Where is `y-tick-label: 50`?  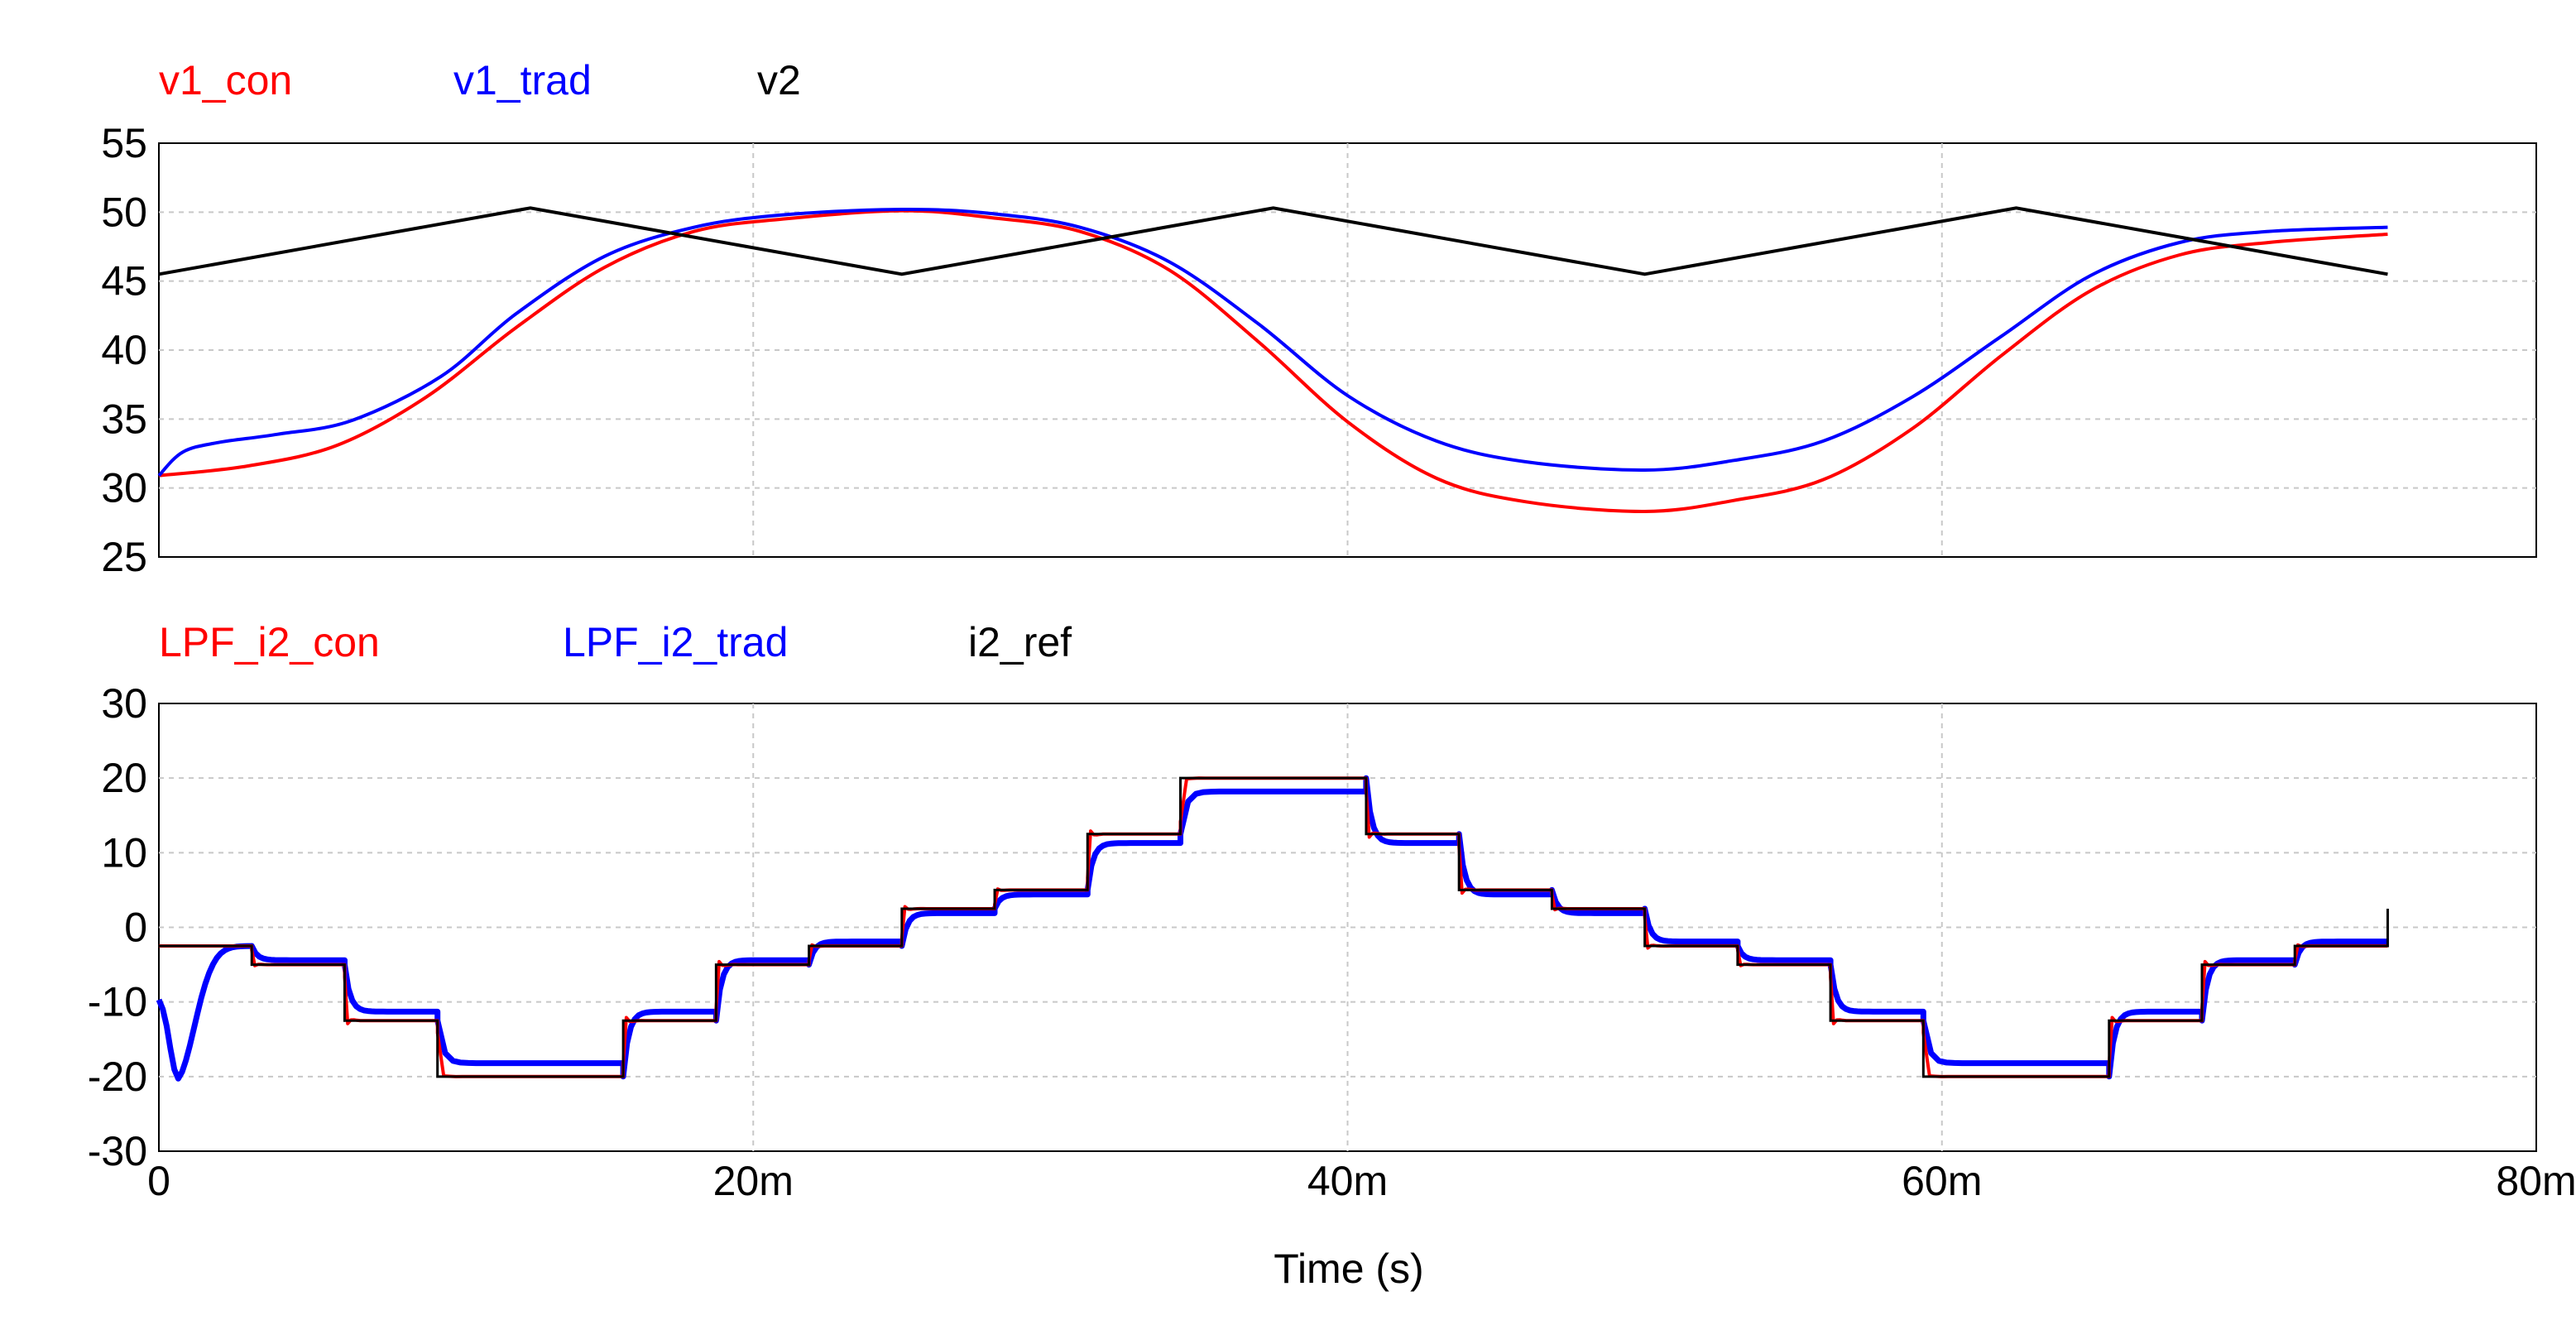 y-tick-label: 50 is located at coordinates (124, 212).